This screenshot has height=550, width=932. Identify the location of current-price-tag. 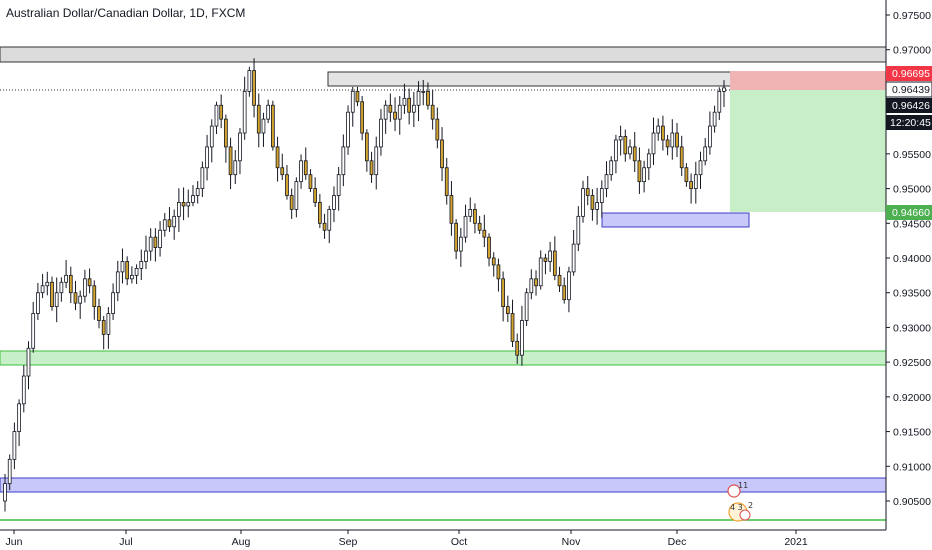
(909, 105).